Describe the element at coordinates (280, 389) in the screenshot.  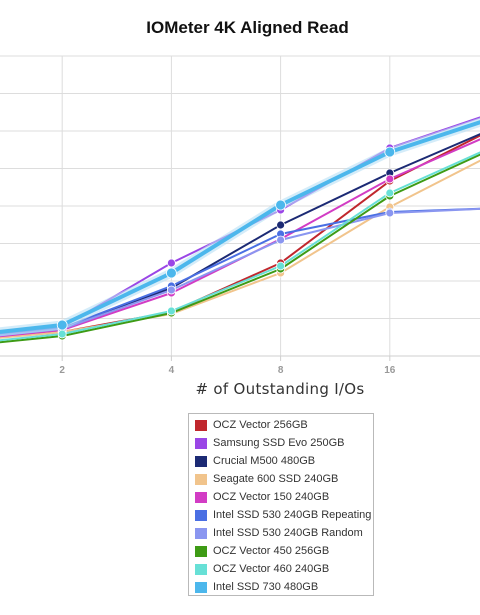
I see `x-axis-label: # of Outstanding I/Os` at that location.